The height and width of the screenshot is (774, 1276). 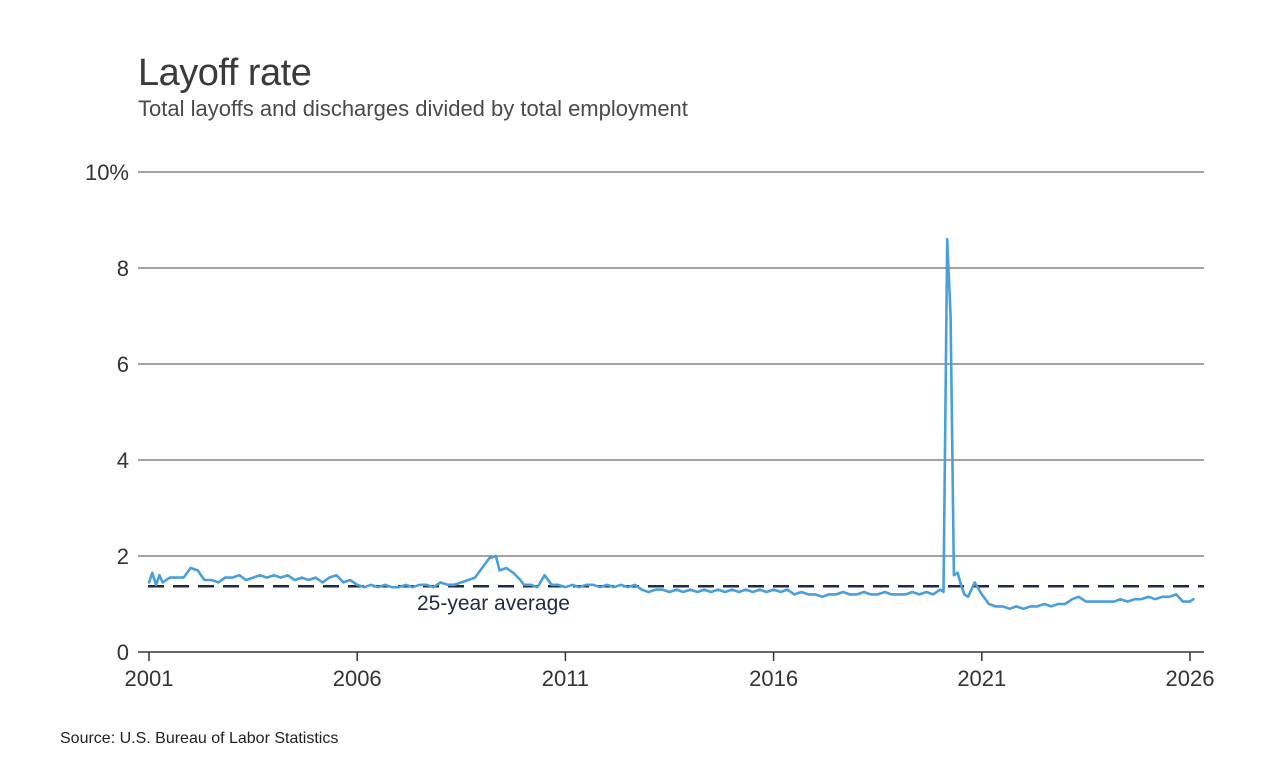 I want to click on y-tick-label: 8, so click(x=123, y=268).